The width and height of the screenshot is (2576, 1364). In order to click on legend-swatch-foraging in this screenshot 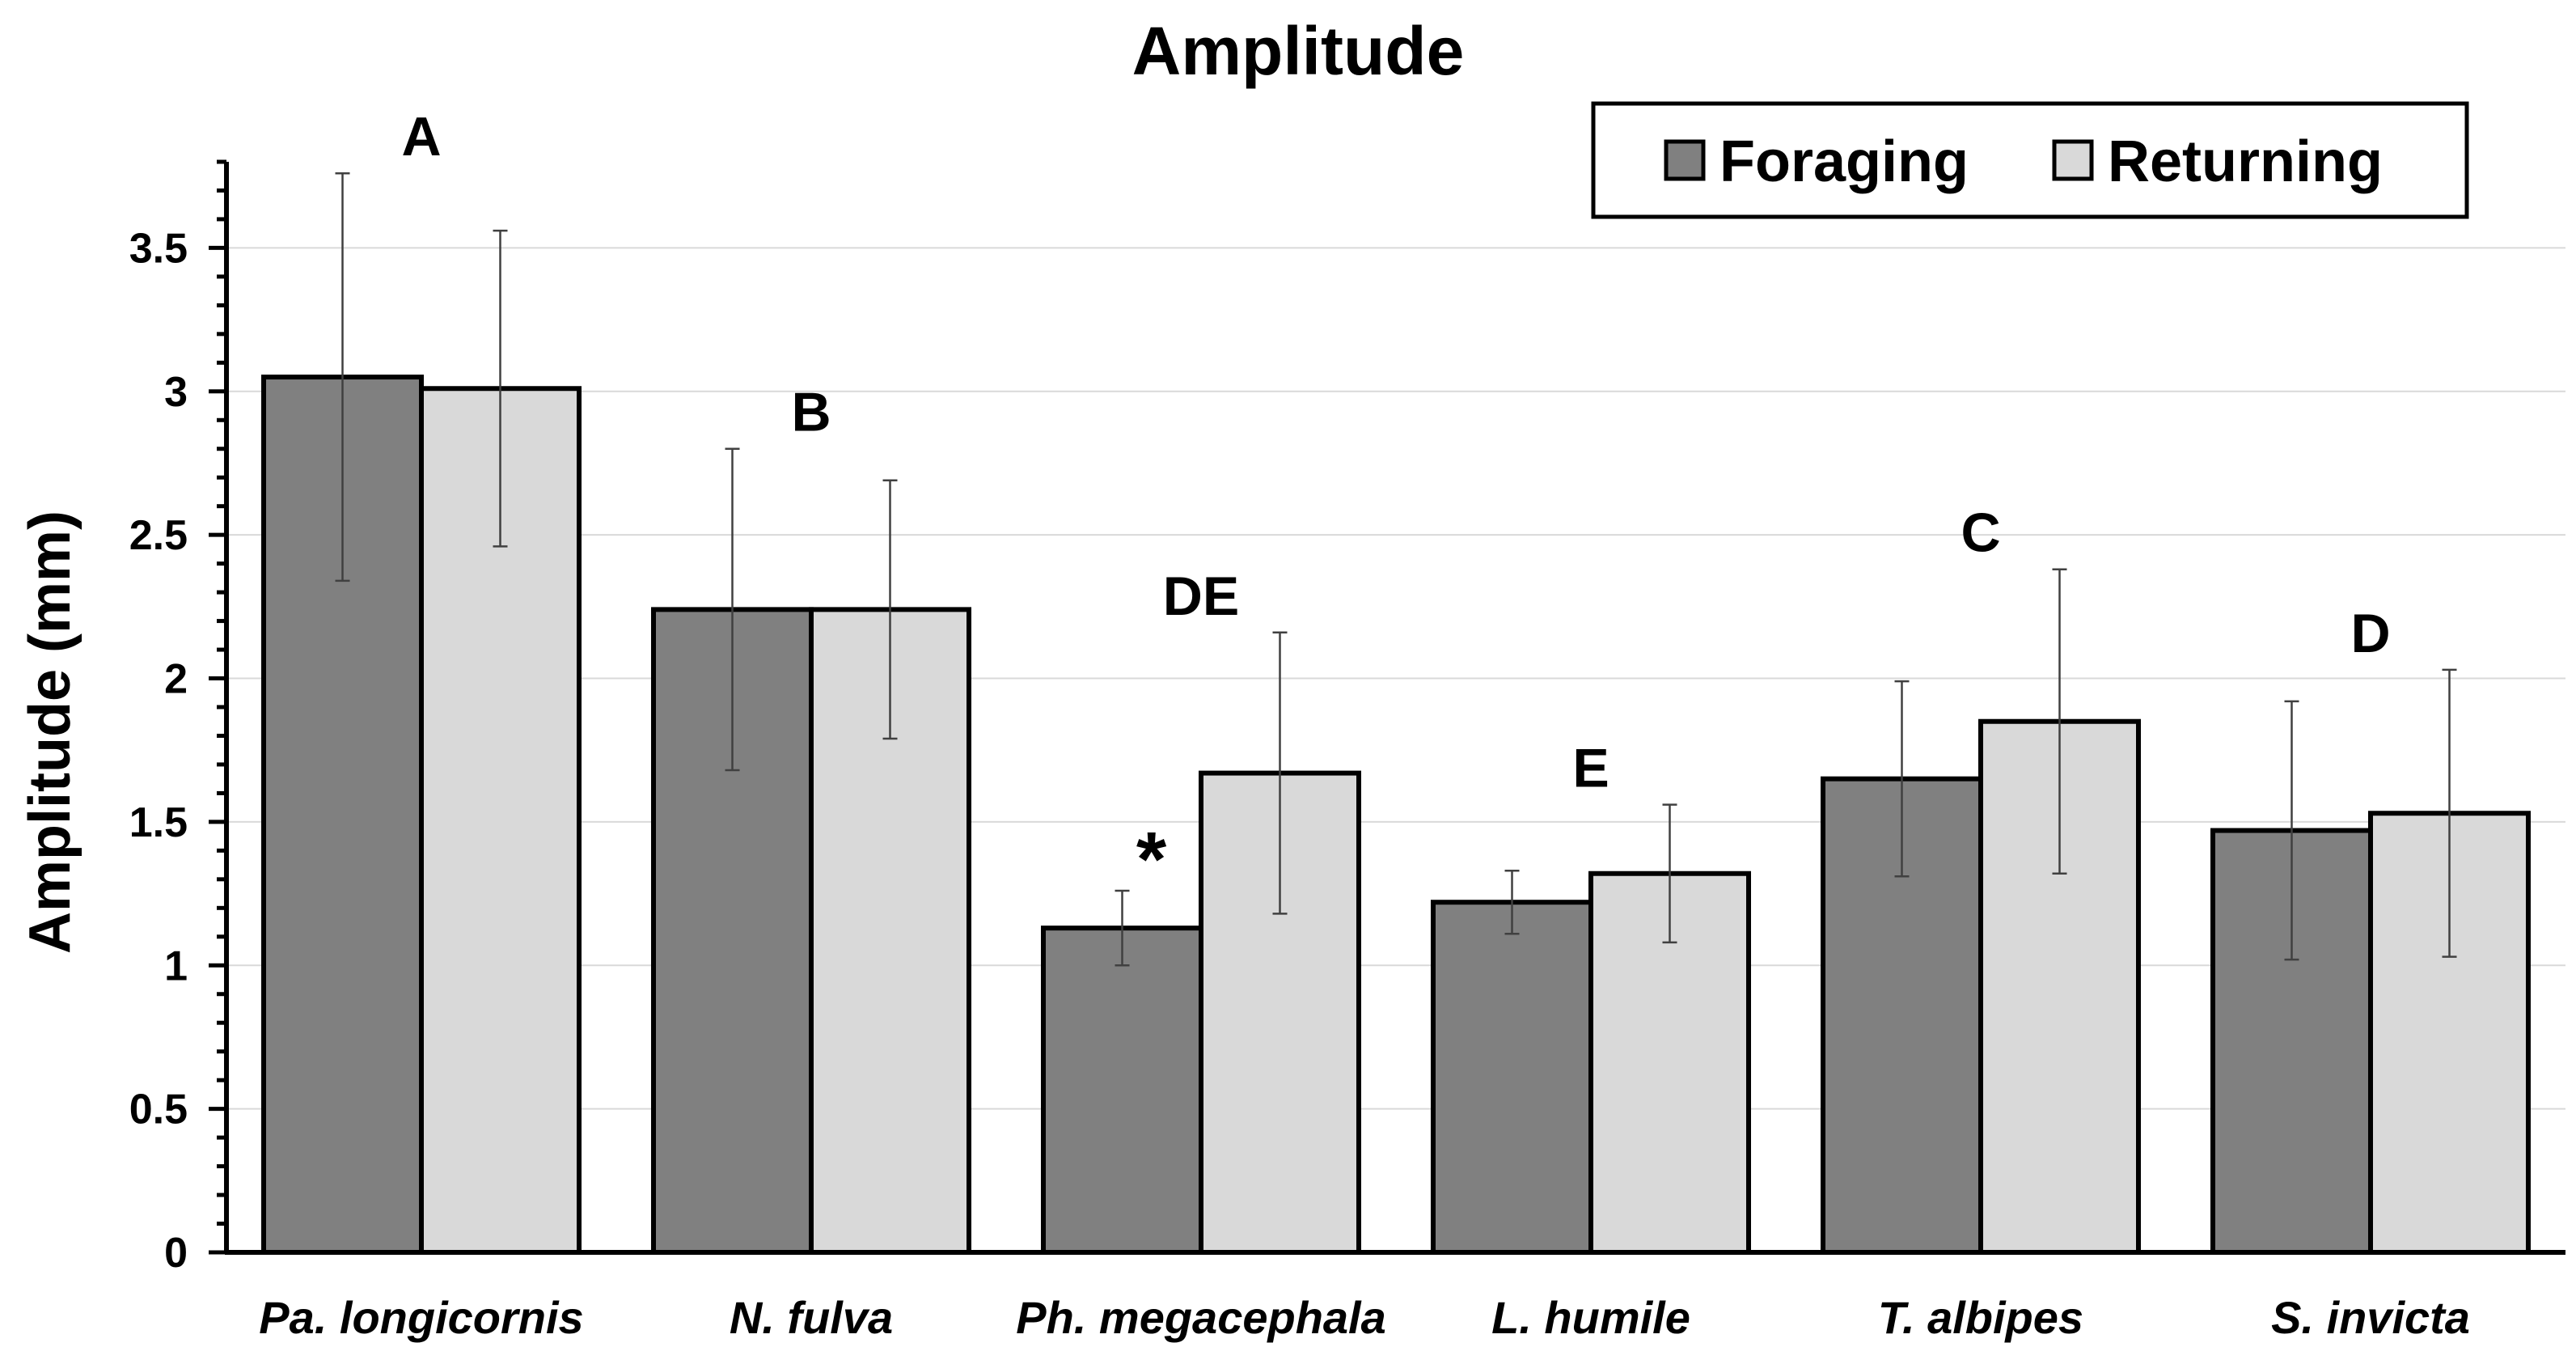, I will do `click(1685, 160)`.